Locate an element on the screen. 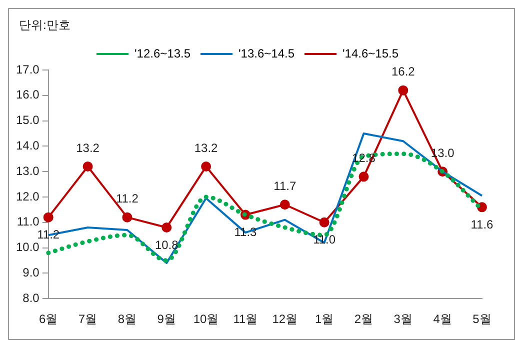 This screenshot has width=521, height=350. x-tick-label: 4월 is located at coordinates (442, 319).